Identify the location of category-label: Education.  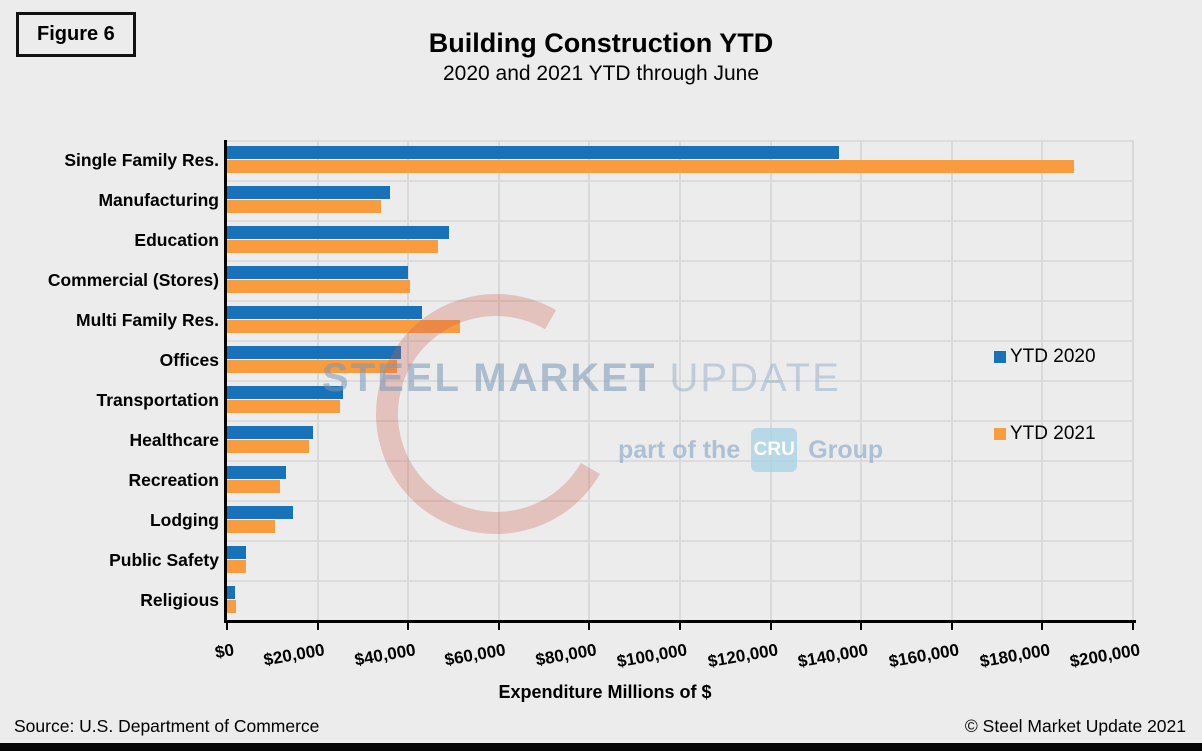
(176, 239).